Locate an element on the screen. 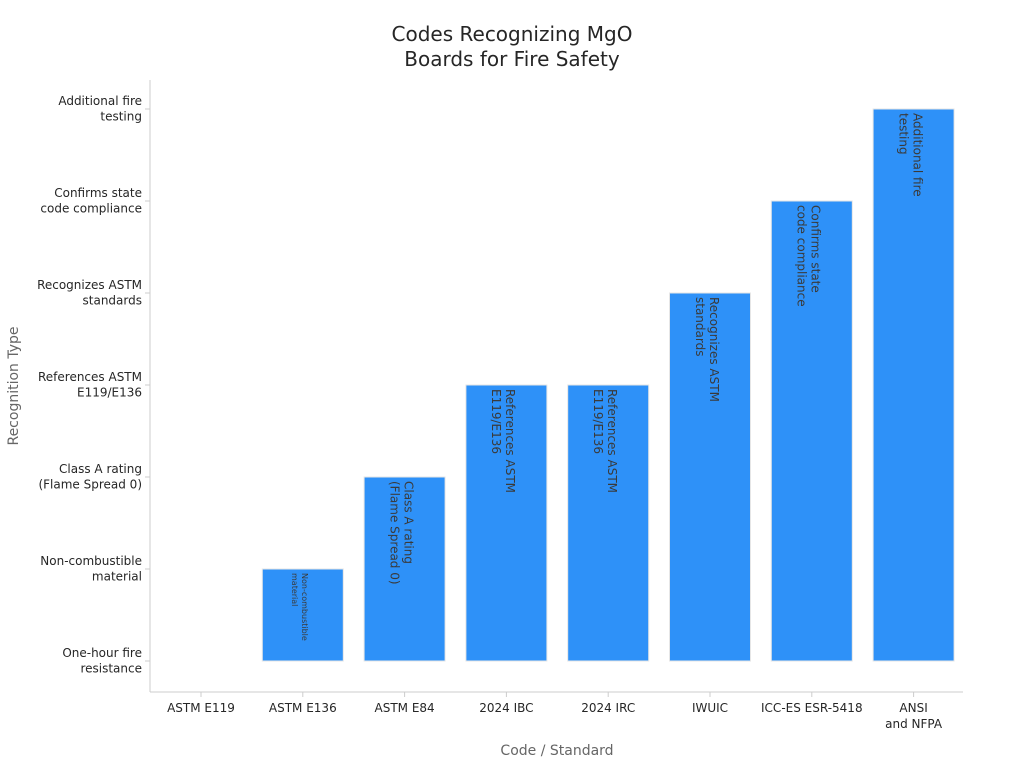 This screenshot has height=768, width=1024. y-tick-label: Additional fire testing is located at coordinates (100, 109).